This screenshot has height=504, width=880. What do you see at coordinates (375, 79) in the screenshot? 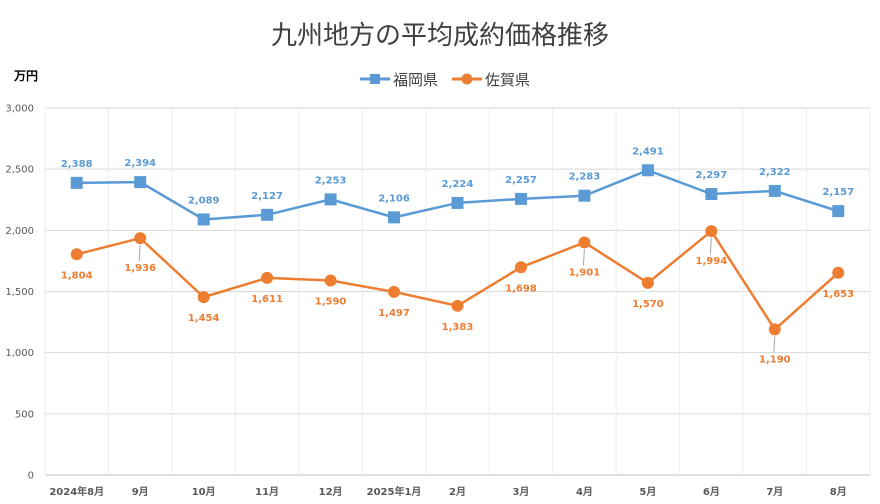
I see `legend-square-marker` at bounding box center [375, 79].